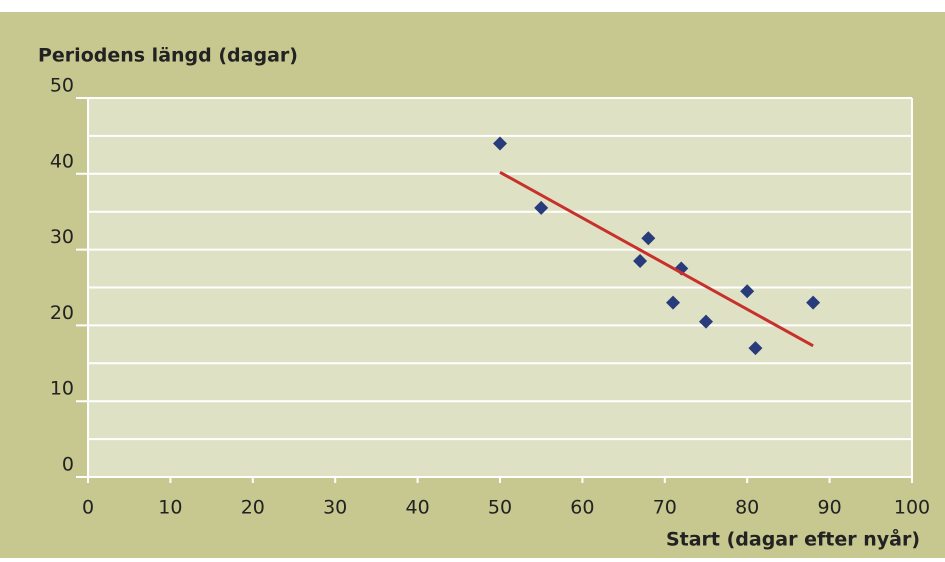  I want to click on x-tick-label: 60, so click(582, 508).